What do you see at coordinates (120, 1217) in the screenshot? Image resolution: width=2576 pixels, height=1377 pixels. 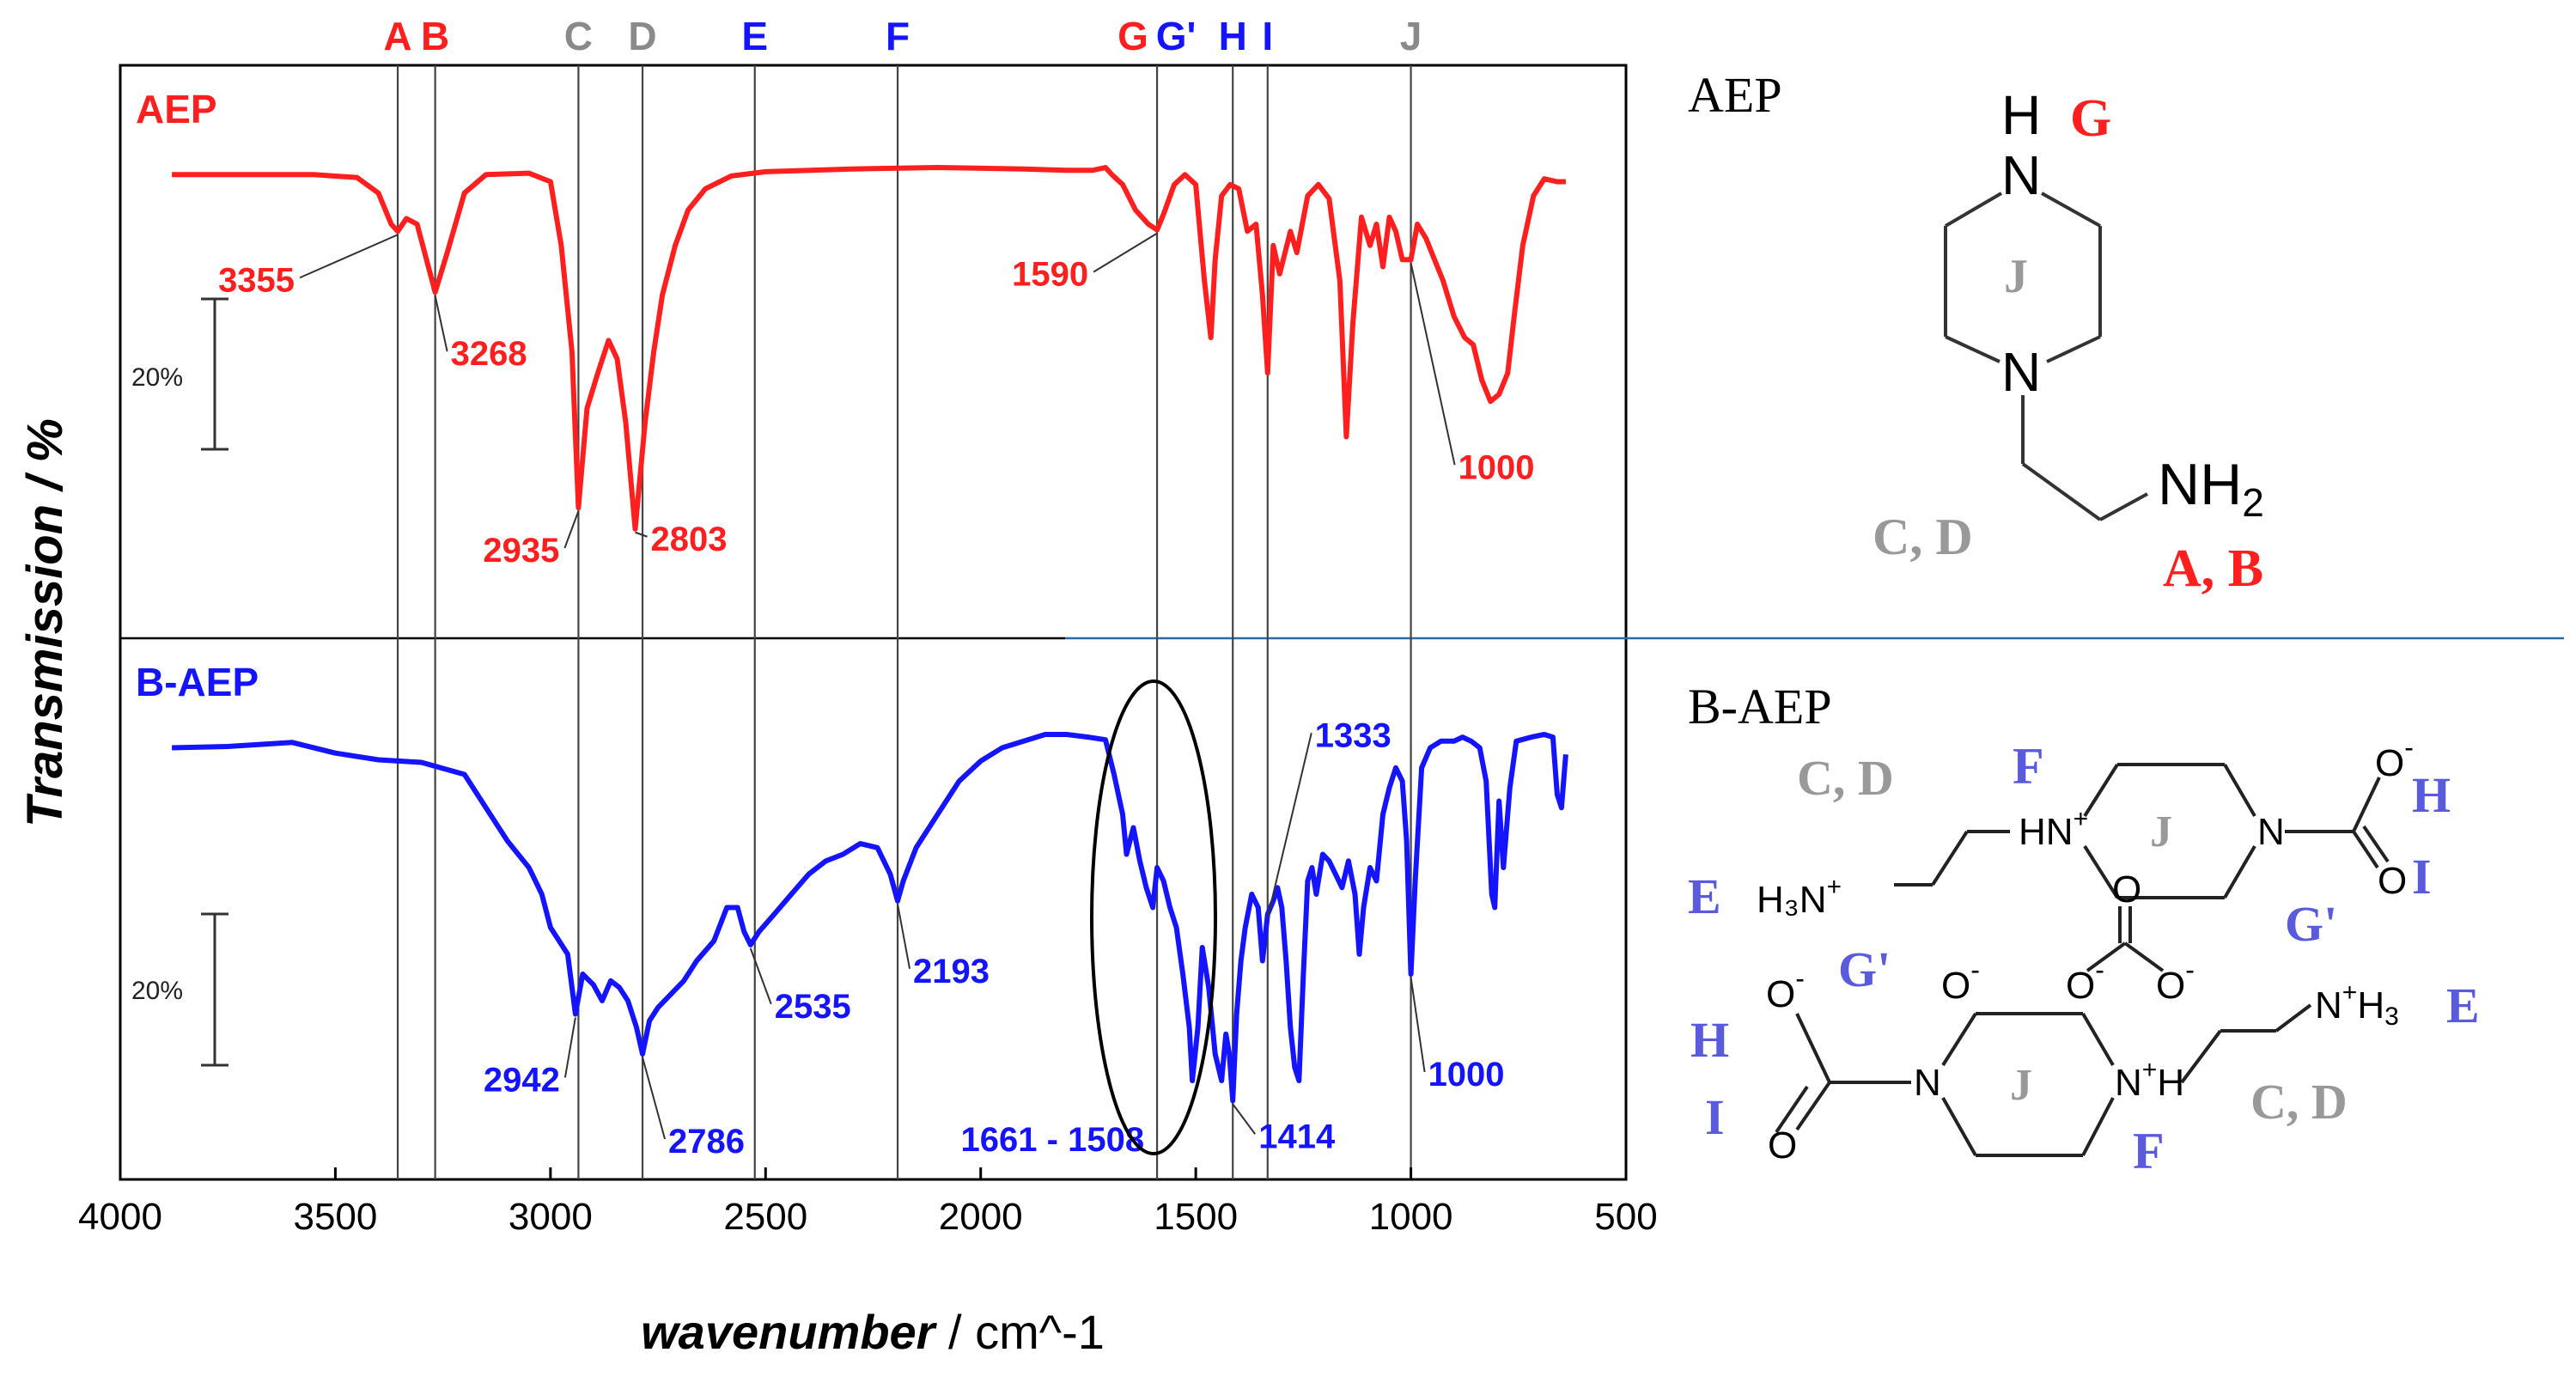 I see `x-tick-label-4000: 4000` at bounding box center [120, 1217].